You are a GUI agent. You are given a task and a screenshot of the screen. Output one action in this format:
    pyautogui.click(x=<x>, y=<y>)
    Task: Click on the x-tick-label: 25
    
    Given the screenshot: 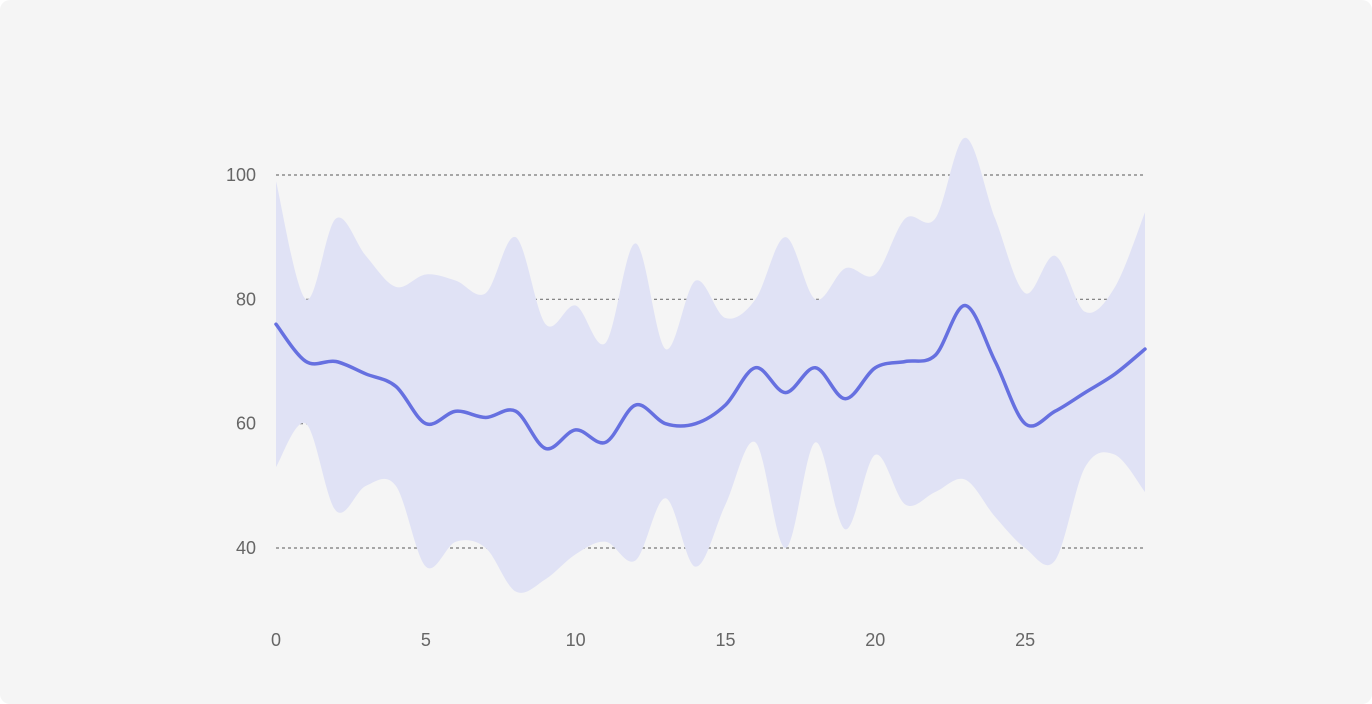 What is the action you would take?
    pyautogui.click(x=1025, y=640)
    